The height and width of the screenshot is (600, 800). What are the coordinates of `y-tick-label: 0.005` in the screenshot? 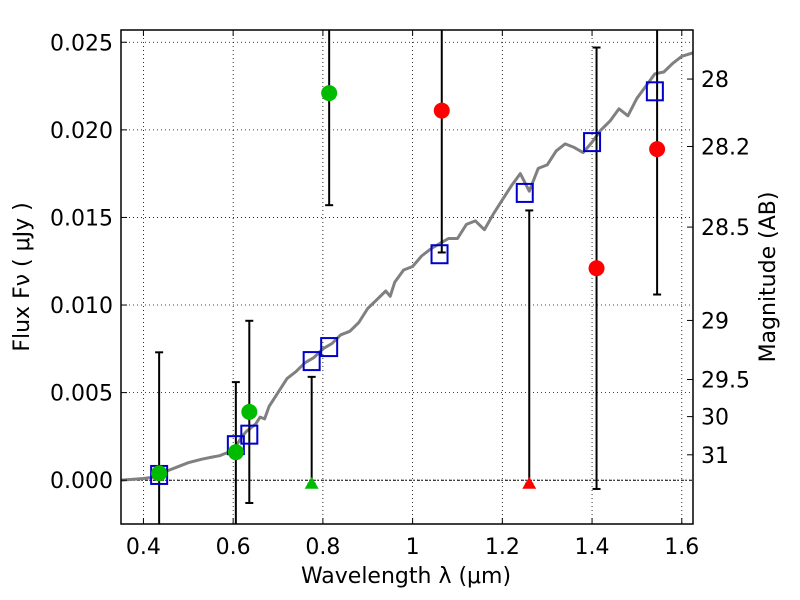 It's located at (81, 394).